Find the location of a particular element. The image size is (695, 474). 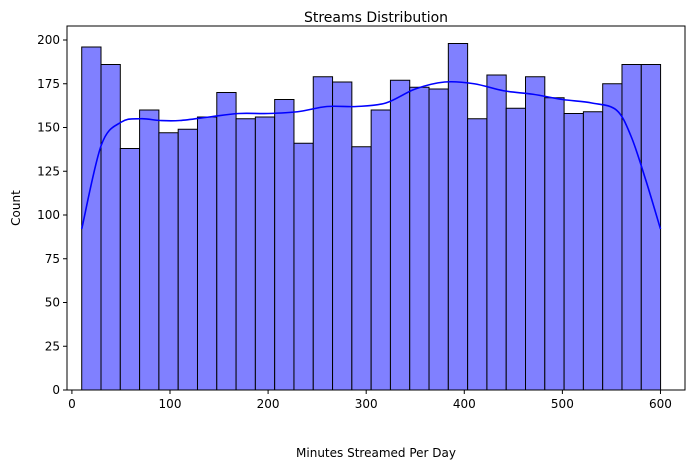

y-tick-label: 25 is located at coordinates (52, 346).